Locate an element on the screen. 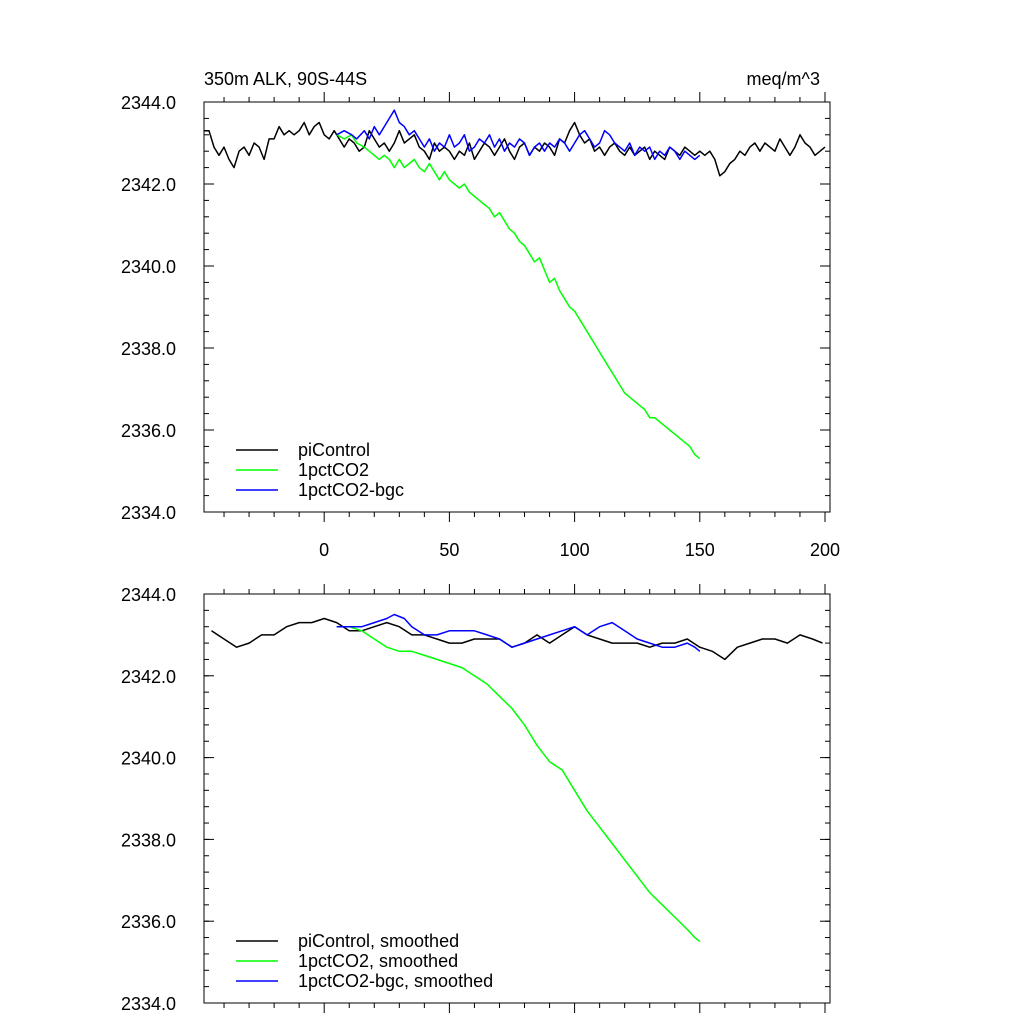 This screenshot has width=1024, height=1024. x-tick-label: 0 is located at coordinates (324, 550).